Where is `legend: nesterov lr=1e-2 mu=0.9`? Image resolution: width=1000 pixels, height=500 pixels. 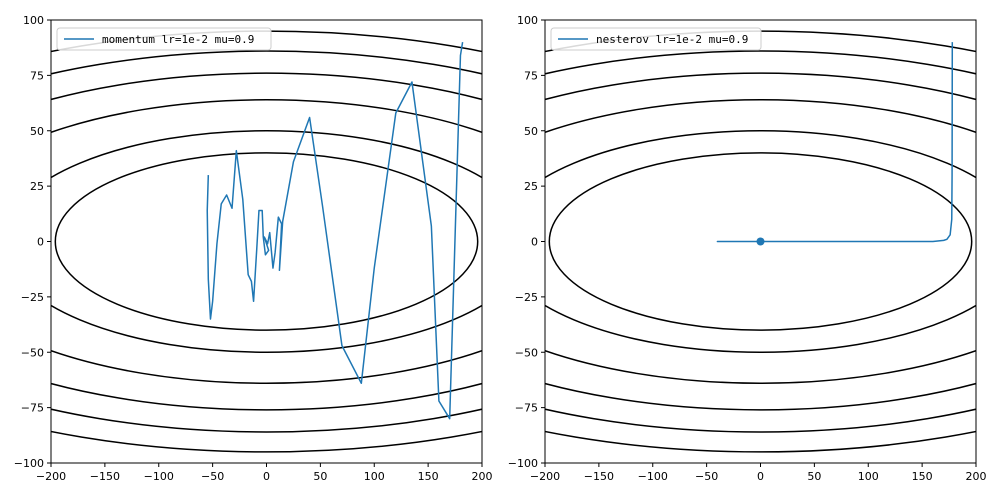 legend: nesterov lr=1e-2 mu=0.9 is located at coordinates (656, 39).